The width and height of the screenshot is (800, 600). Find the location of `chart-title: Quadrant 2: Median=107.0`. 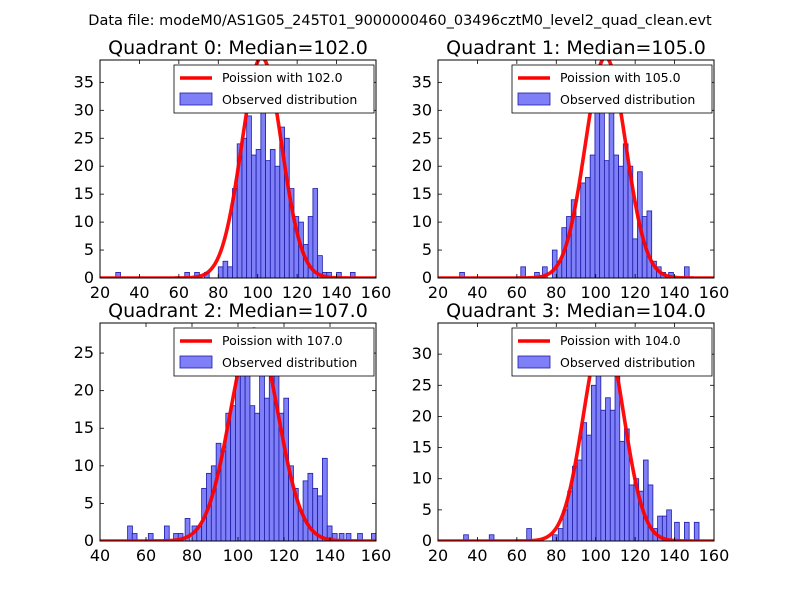

chart-title: Quadrant 2: Median=107.0 is located at coordinates (238, 311).